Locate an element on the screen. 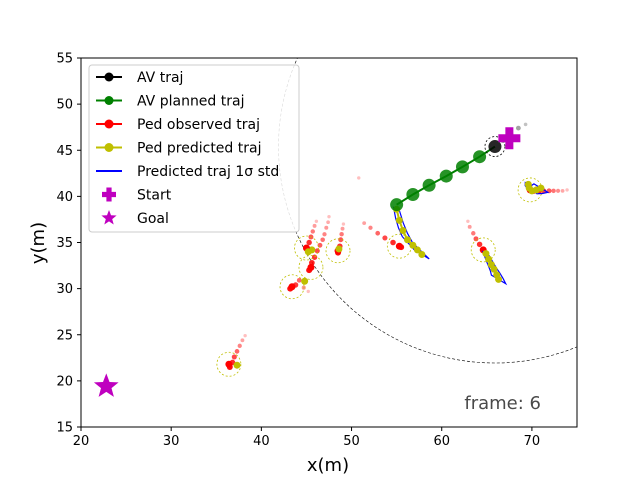  legend-label: Ped predicted traj is located at coordinates (199, 149).